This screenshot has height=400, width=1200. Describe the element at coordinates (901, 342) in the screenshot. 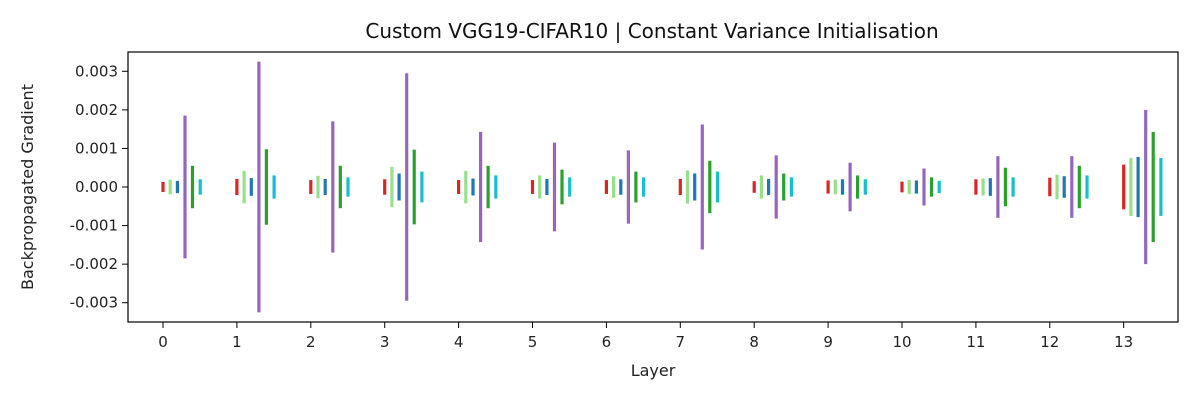

I see `x-tick-label: 10` at that location.